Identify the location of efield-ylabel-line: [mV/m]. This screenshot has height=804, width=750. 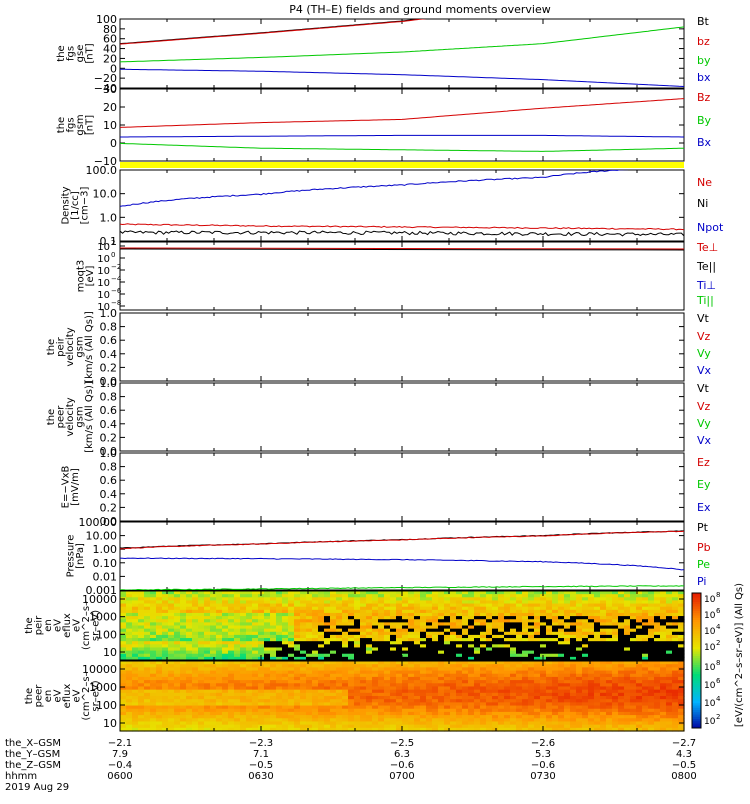
(75, 487).